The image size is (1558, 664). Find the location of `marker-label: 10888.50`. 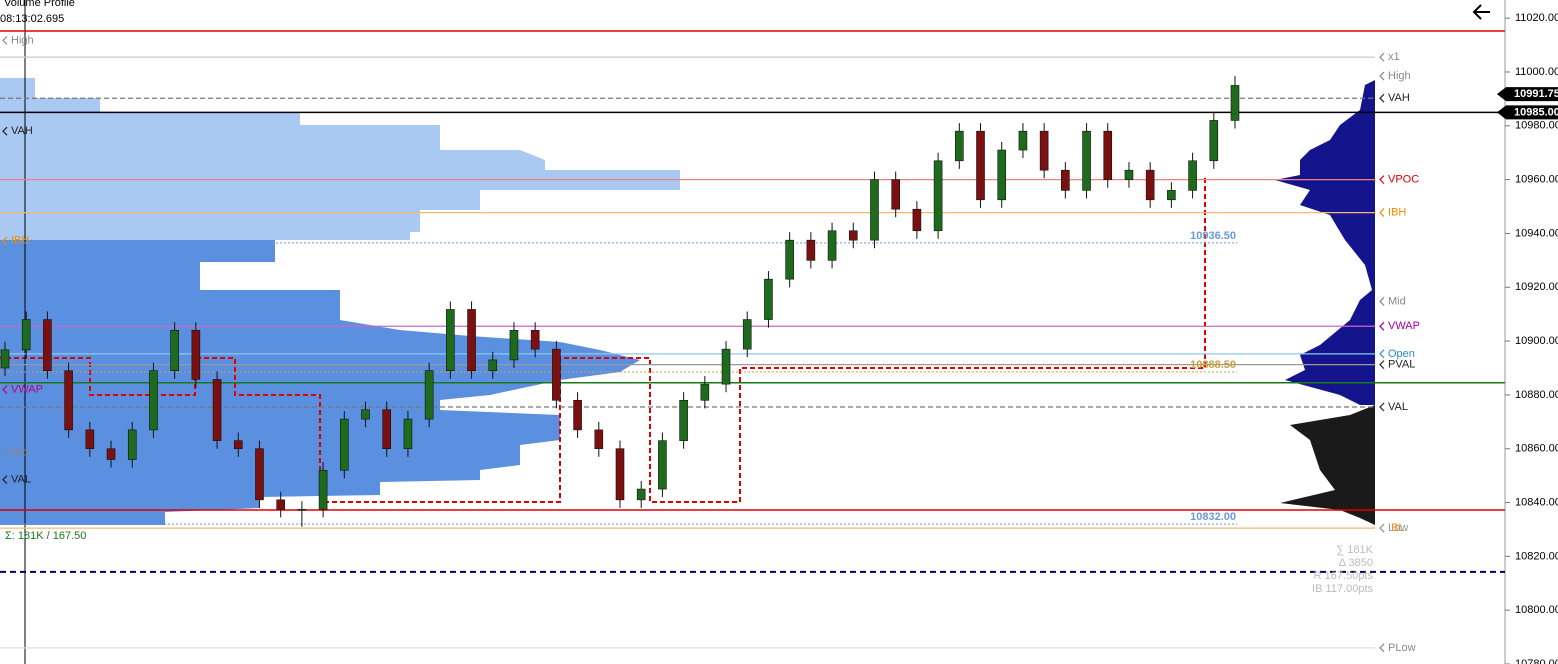

marker-label: 10888.50 is located at coordinates (1213, 365).